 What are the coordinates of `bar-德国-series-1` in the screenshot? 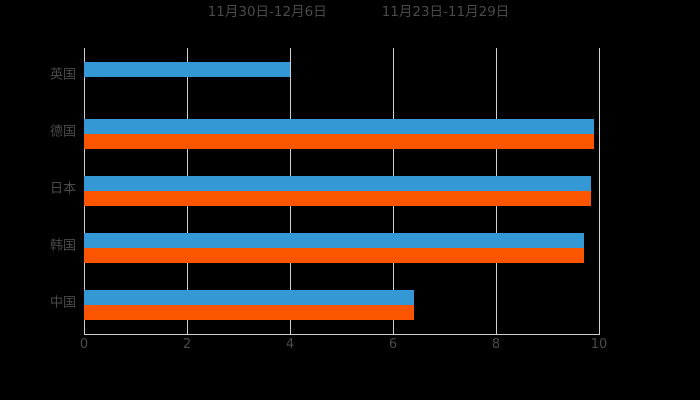 It's located at (339, 126).